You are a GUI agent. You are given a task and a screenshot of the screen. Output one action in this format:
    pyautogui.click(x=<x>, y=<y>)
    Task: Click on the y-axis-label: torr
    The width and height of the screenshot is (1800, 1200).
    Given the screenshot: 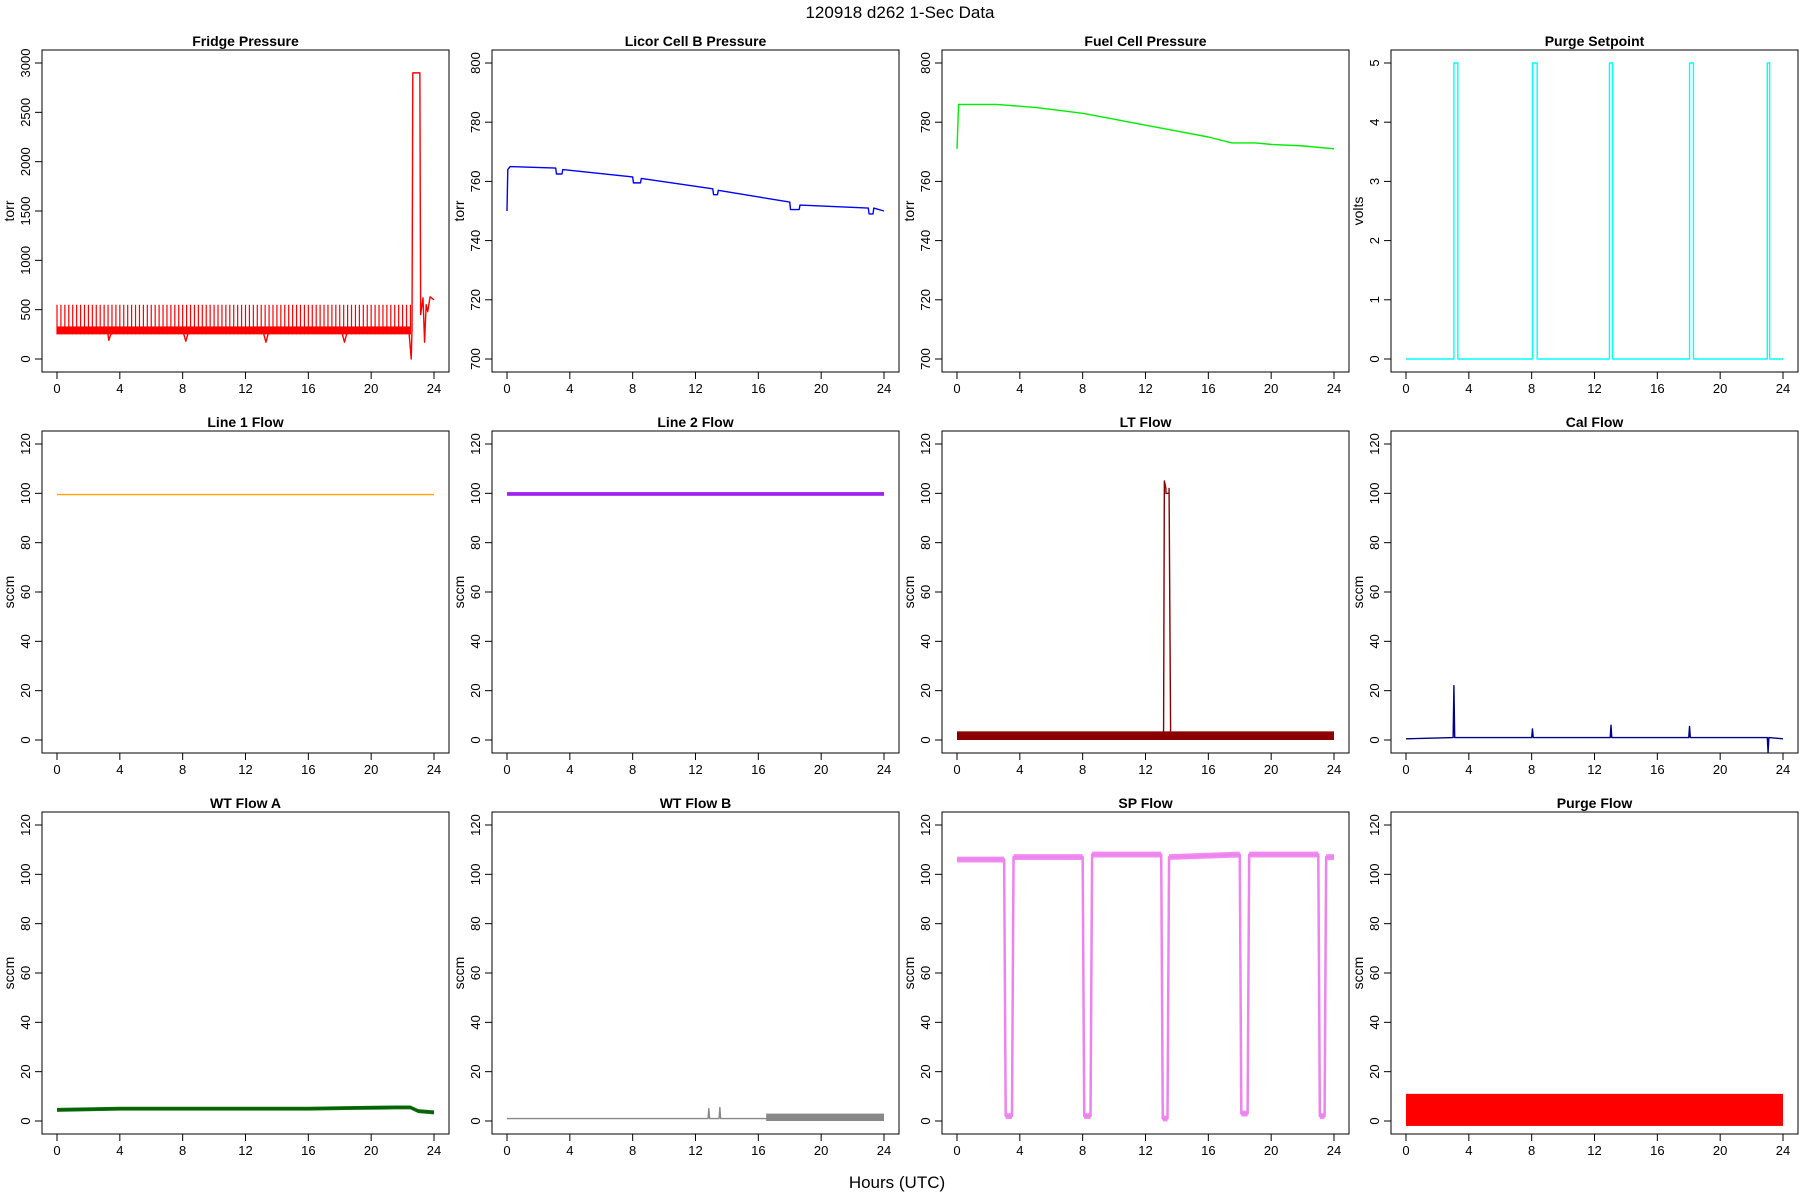 What is the action you would take?
    pyautogui.click(x=909, y=210)
    